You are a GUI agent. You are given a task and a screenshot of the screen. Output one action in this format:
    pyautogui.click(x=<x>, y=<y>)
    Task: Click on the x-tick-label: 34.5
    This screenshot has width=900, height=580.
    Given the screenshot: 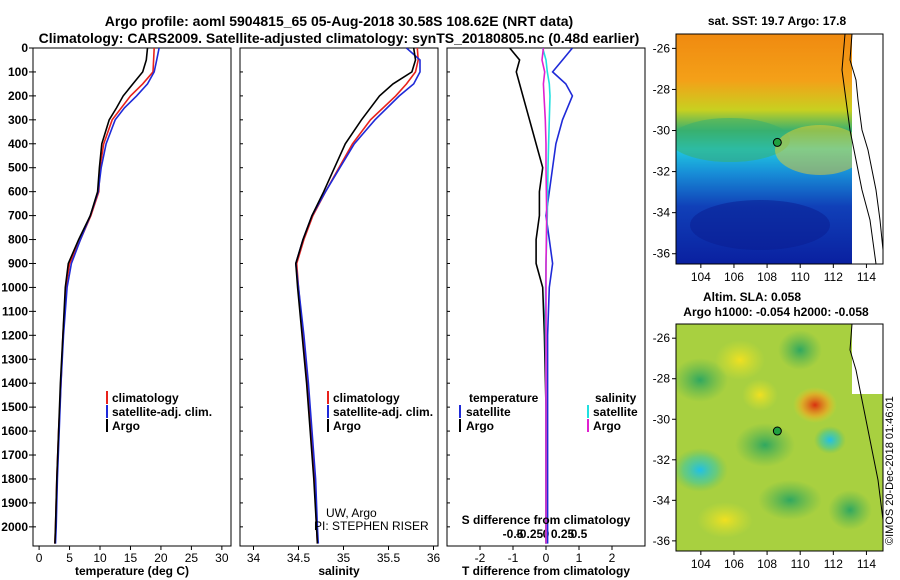 What is the action you would take?
    pyautogui.click(x=299, y=558)
    